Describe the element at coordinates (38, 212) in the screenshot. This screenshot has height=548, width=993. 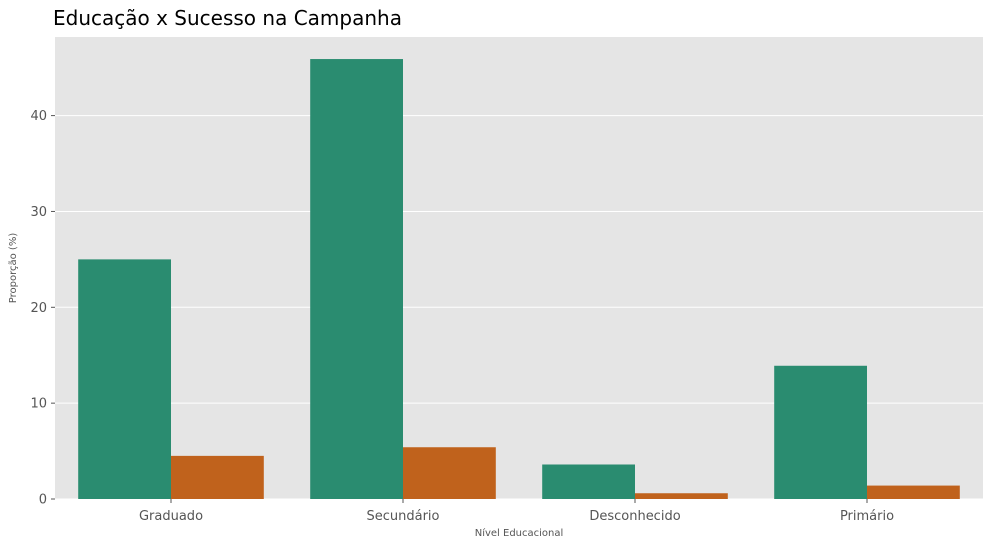
I see `y-tick-label: 30` at that location.